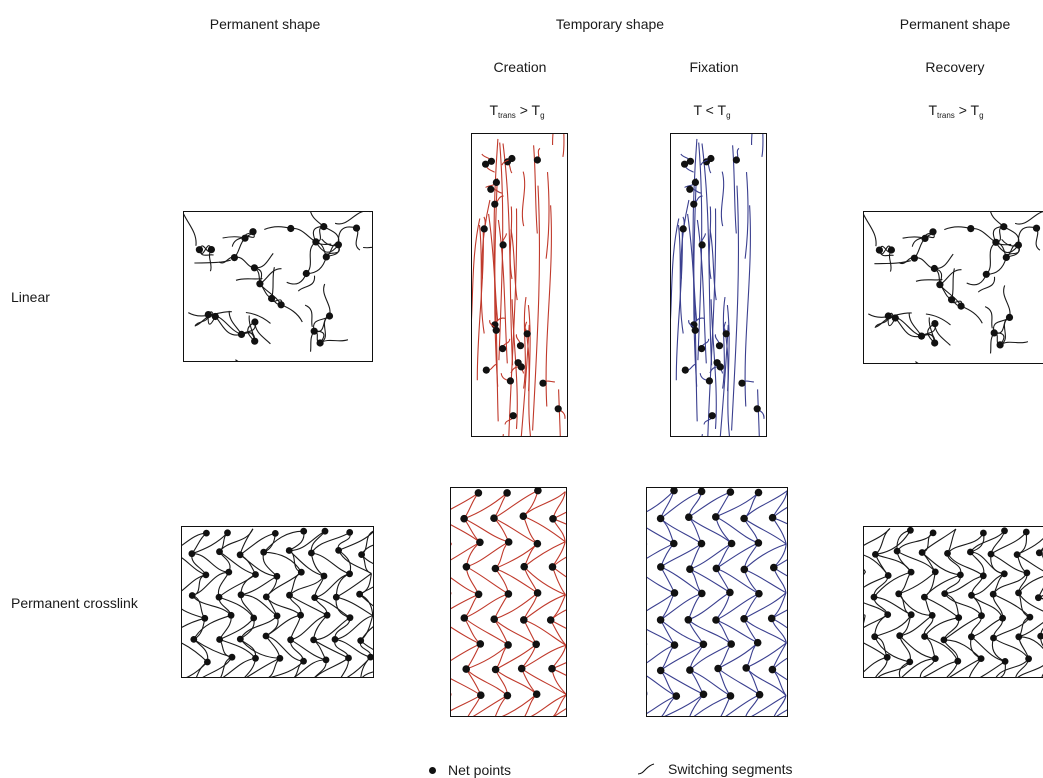  What do you see at coordinates (730, 769) in the screenshot?
I see `legend-switching-segments-label: Switching segments` at bounding box center [730, 769].